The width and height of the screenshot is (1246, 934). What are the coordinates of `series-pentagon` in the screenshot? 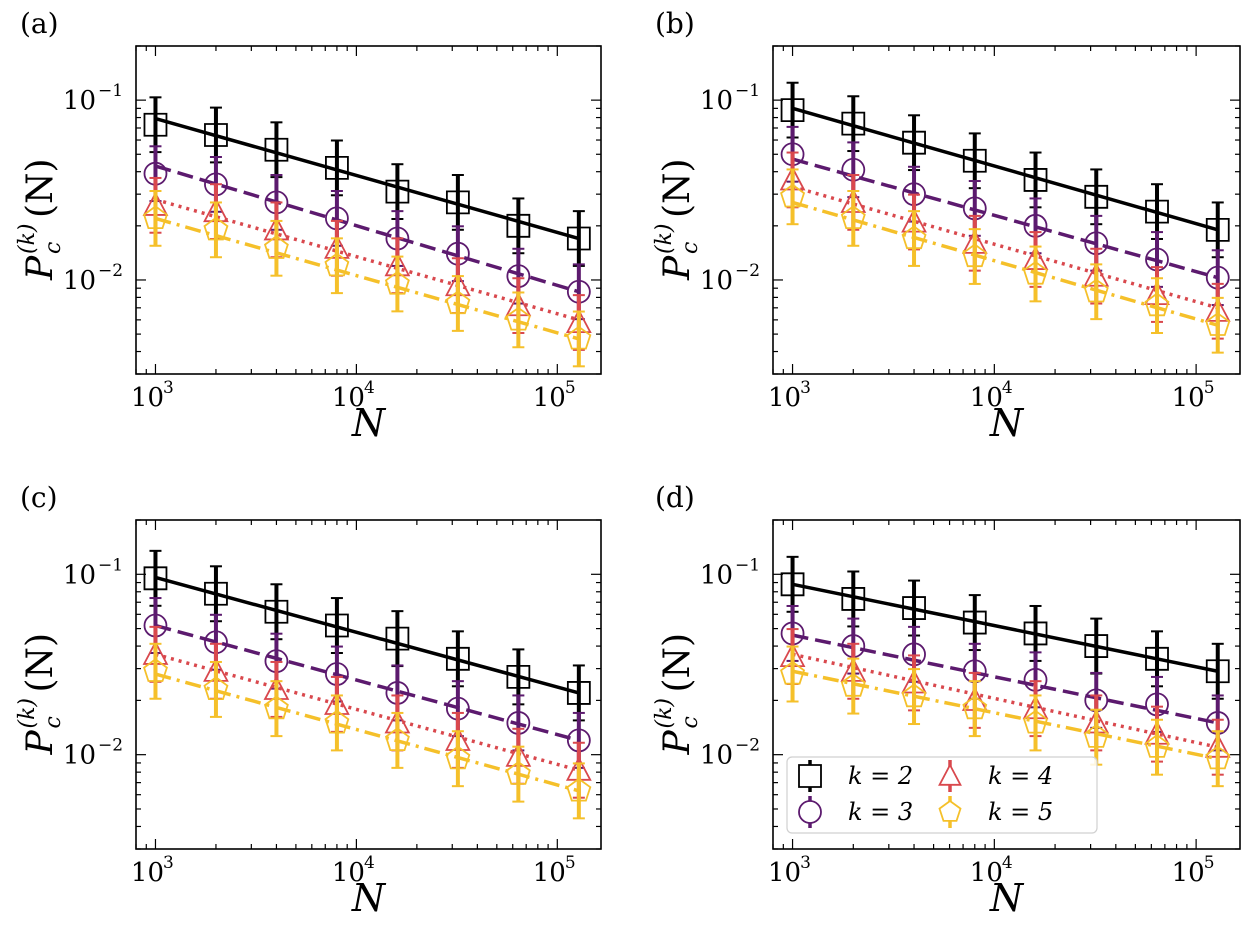 It's located at (367, 279).